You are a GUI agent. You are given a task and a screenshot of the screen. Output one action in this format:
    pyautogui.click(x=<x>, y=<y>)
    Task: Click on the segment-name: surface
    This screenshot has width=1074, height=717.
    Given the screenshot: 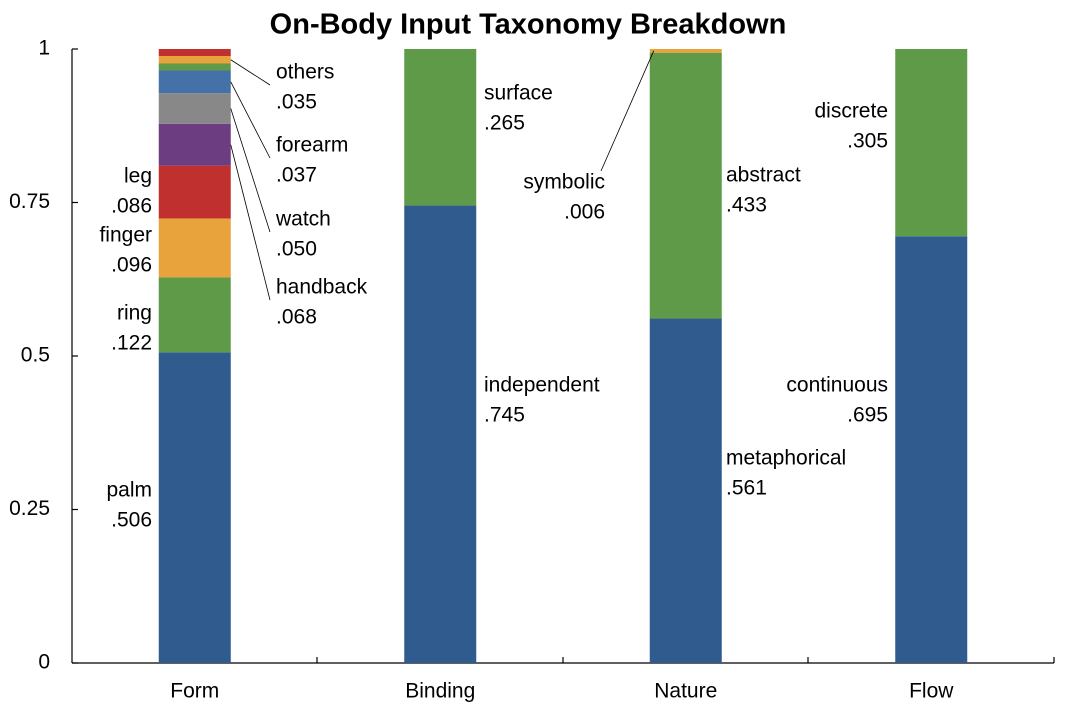 What is the action you would take?
    pyautogui.click(x=518, y=93)
    